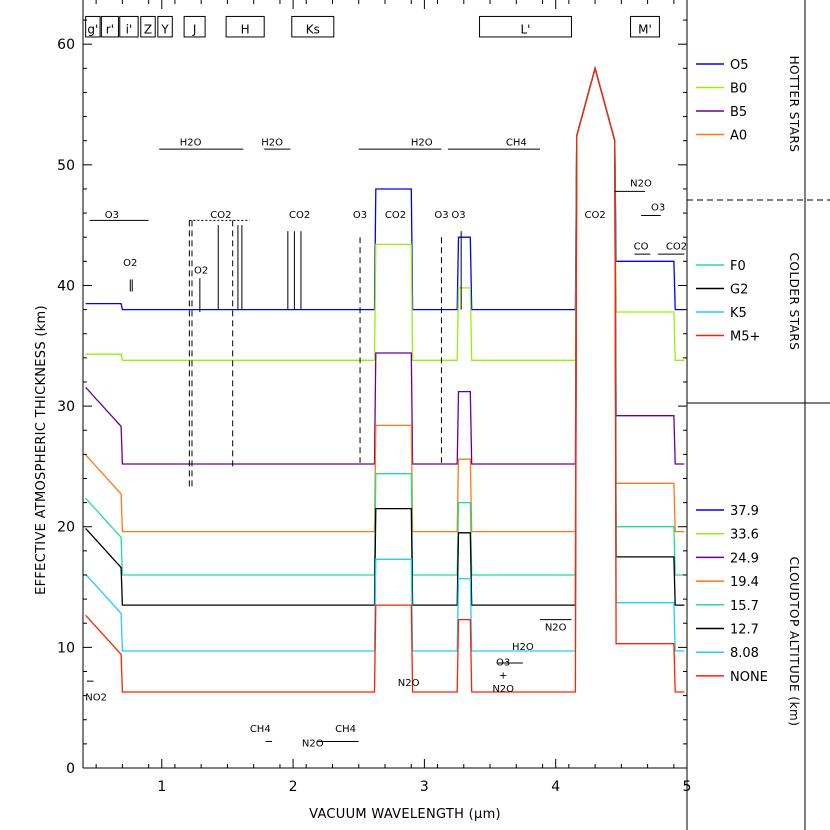 This screenshot has height=830, width=830. What do you see at coordinates (161, 787) in the screenshot?
I see `x-tick-label: 1` at bounding box center [161, 787].